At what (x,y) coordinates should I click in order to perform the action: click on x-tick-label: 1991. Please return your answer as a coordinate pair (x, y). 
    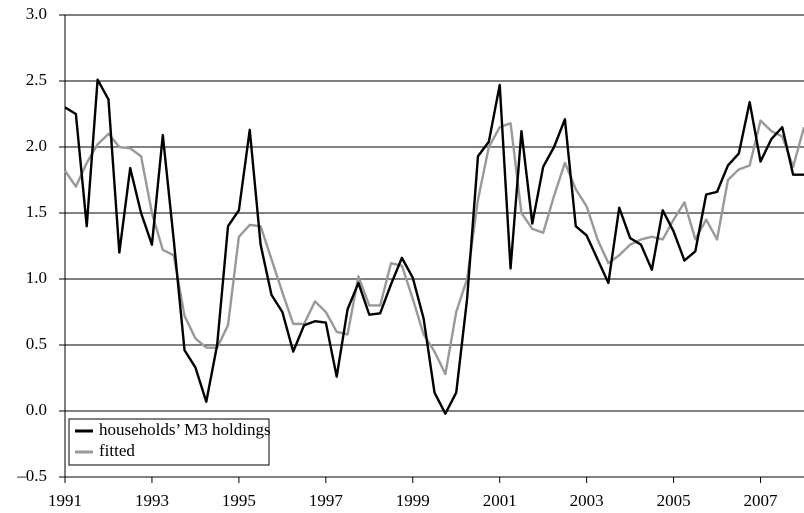
    Looking at the image, I should click on (65, 500).